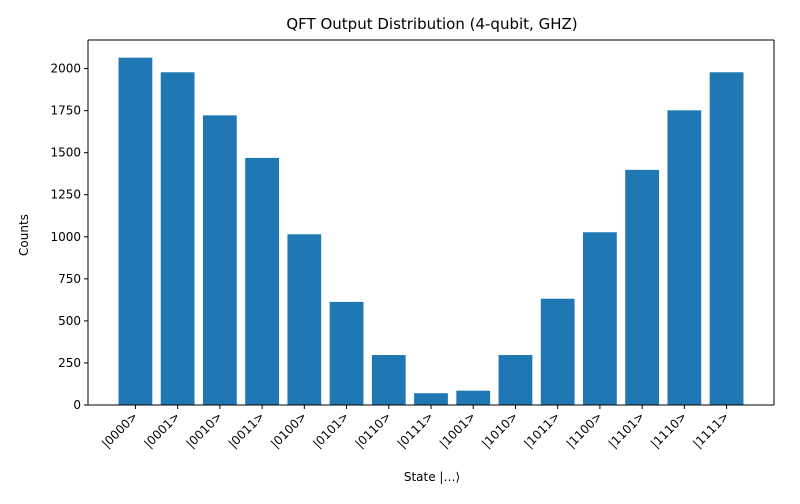 The image size is (800, 504). Describe the element at coordinates (710, 429) in the screenshot. I see `x-tick-label-14: |1111>` at that location.